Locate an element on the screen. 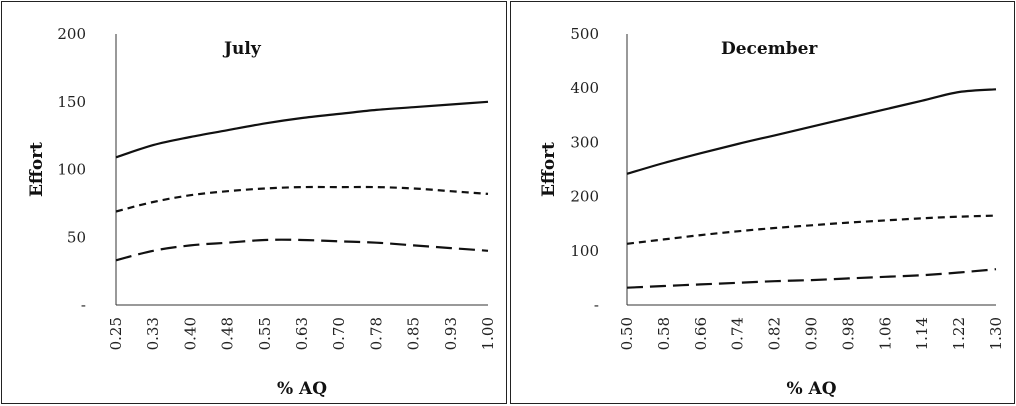  x-tick-label: 0.33 is located at coordinates (153, 333).